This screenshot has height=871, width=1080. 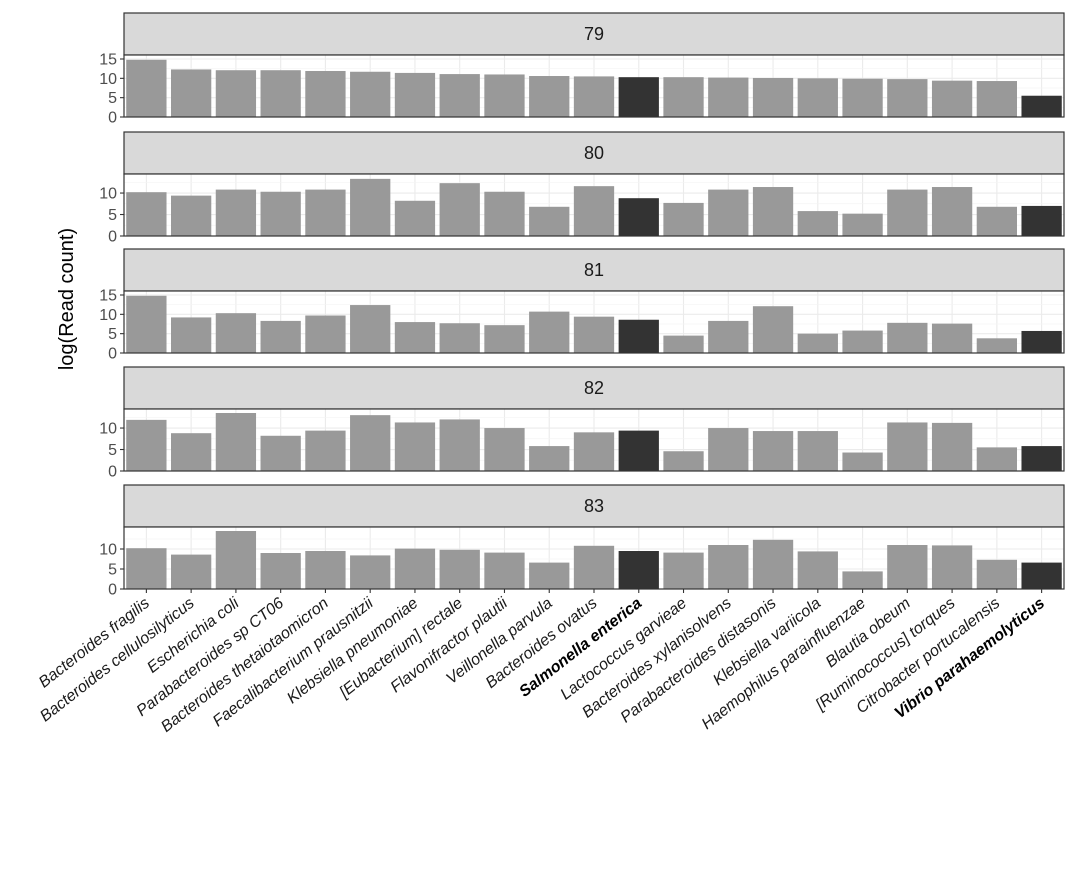 What do you see at coordinates (67, 299) in the screenshot?
I see `y-axis-title: log(Read count)` at bounding box center [67, 299].